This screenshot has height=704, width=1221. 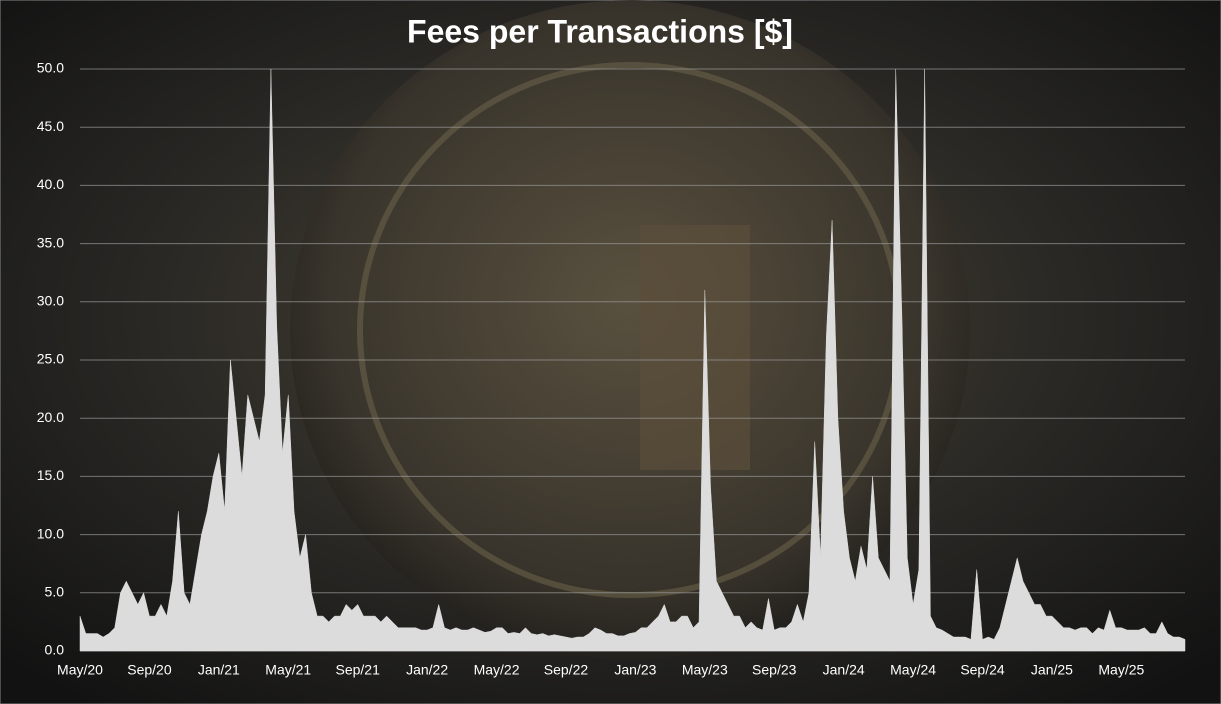 I want to click on x-tick-label: May/20, so click(x=80, y=670).